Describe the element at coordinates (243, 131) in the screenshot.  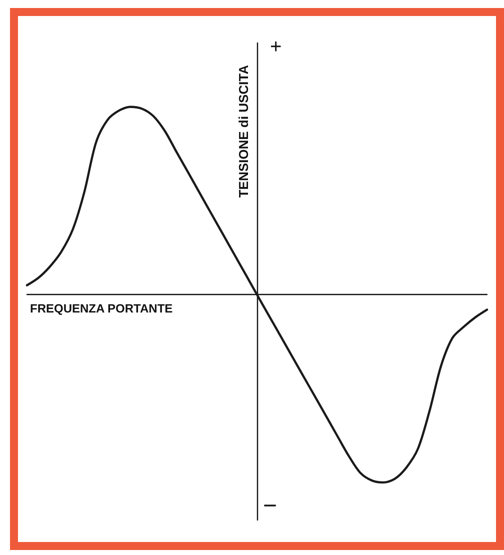
I see `y-axis-title: TENSIONE di USCITA` at that location.